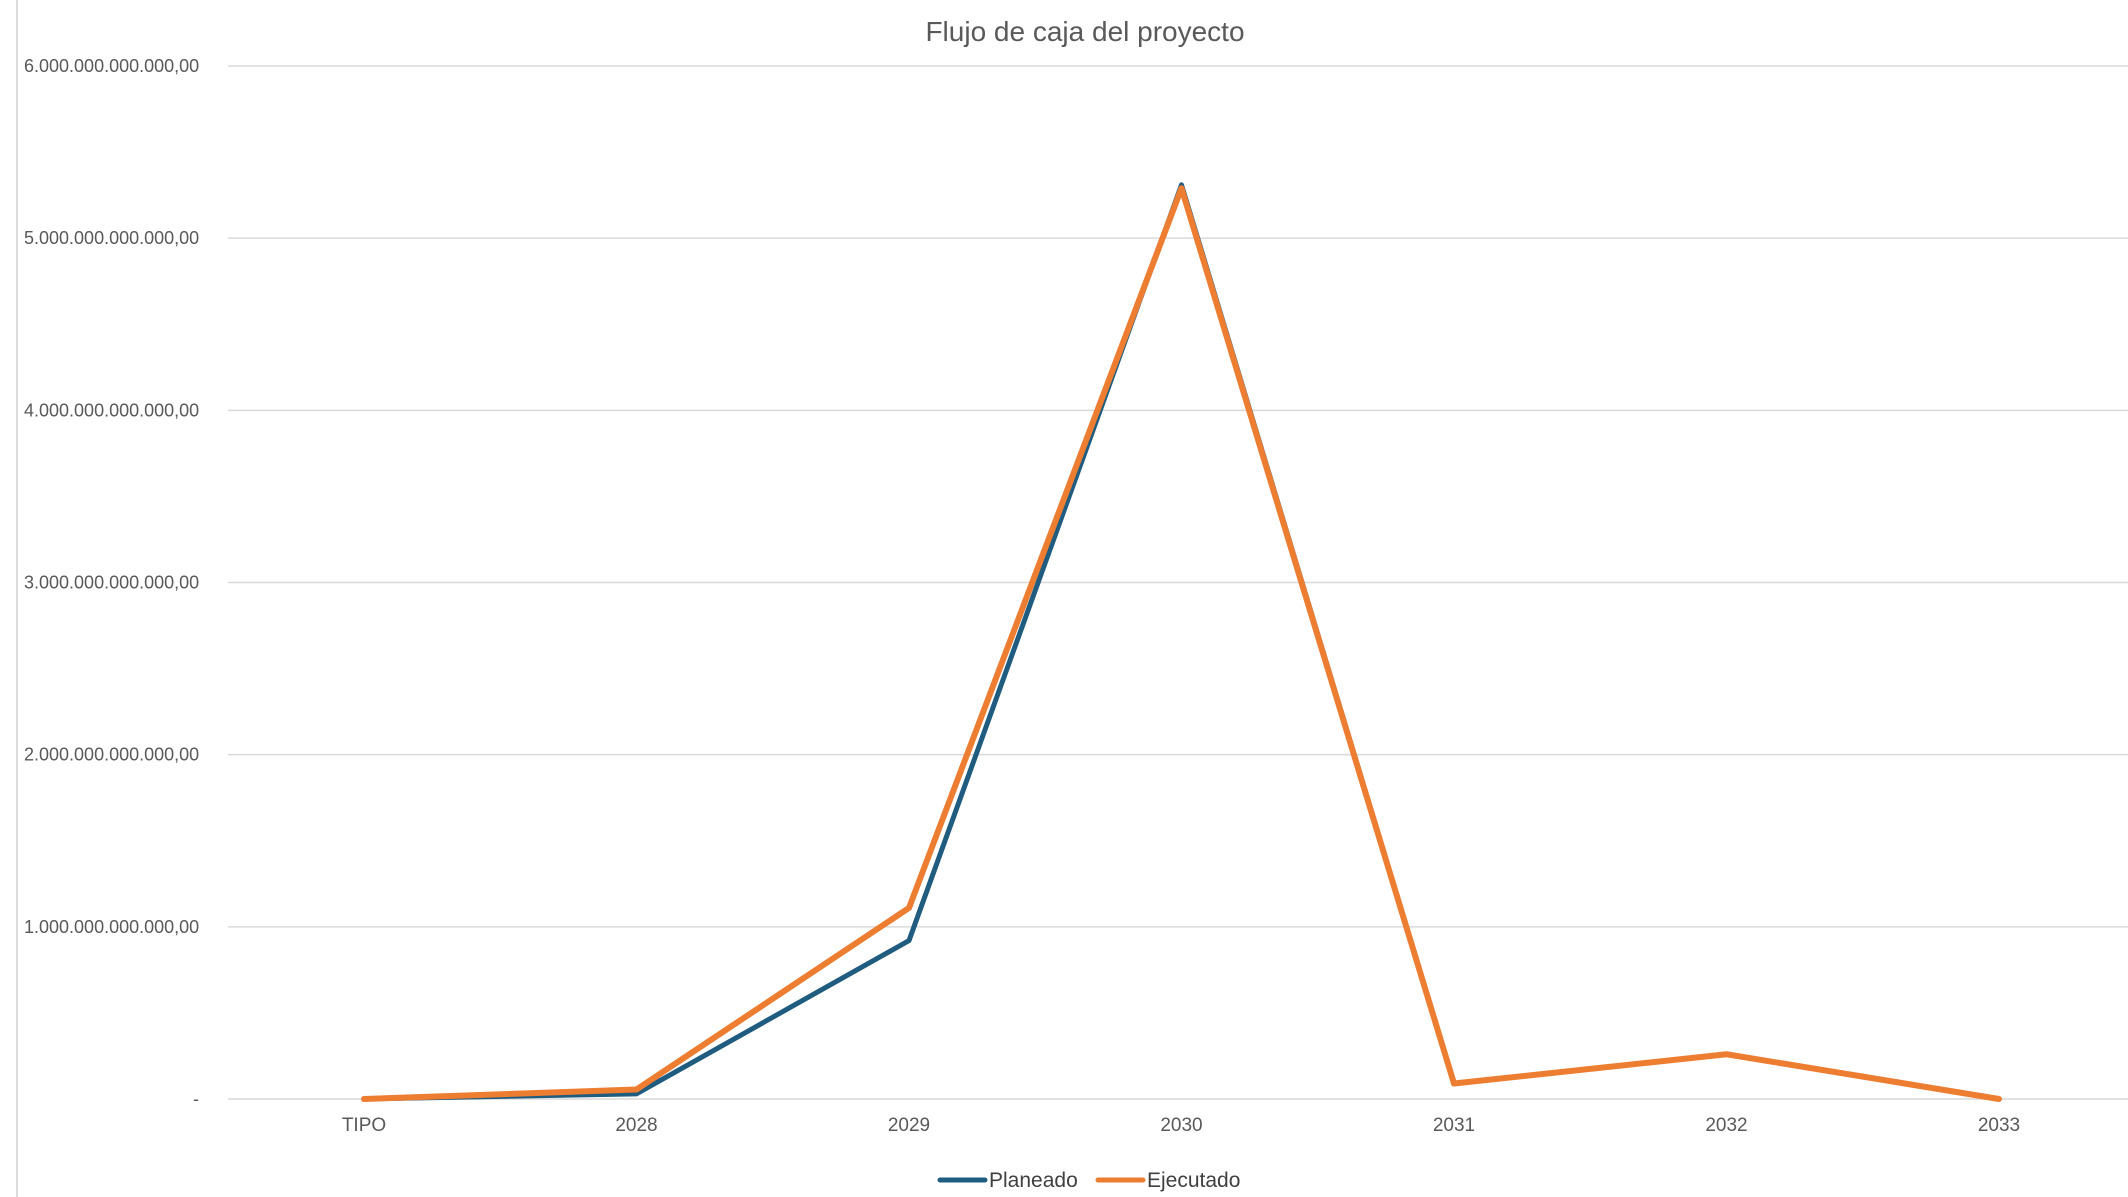  I want to click on x-axis-ticks: TIPO 2028 2029 2030 2031 2032 2033, so click(1181, 1125).